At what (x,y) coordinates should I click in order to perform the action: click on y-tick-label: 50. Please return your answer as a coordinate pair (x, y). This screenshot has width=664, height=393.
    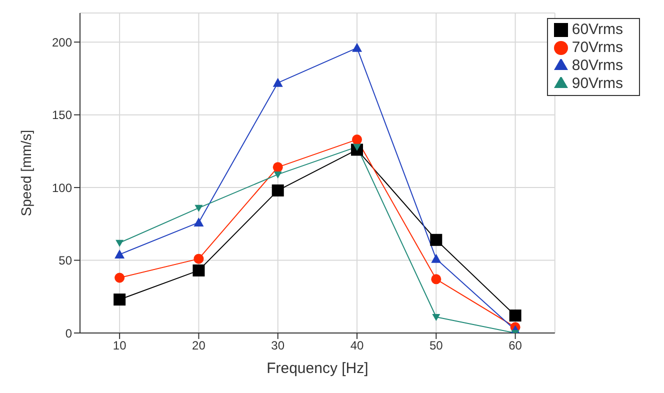
    Looking at the image, I should click on (65, 261).